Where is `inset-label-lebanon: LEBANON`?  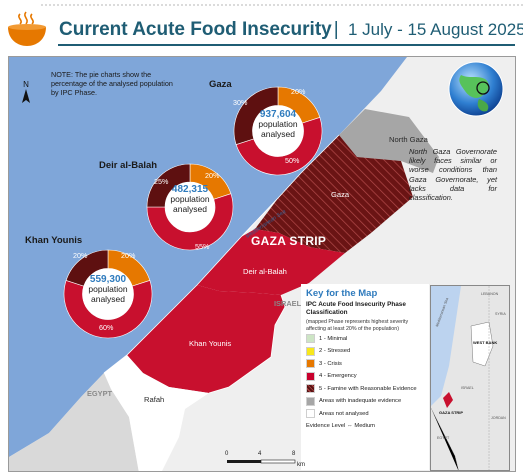
inset-label-lebanon: LEBANON is located at coordinates (490, 294).